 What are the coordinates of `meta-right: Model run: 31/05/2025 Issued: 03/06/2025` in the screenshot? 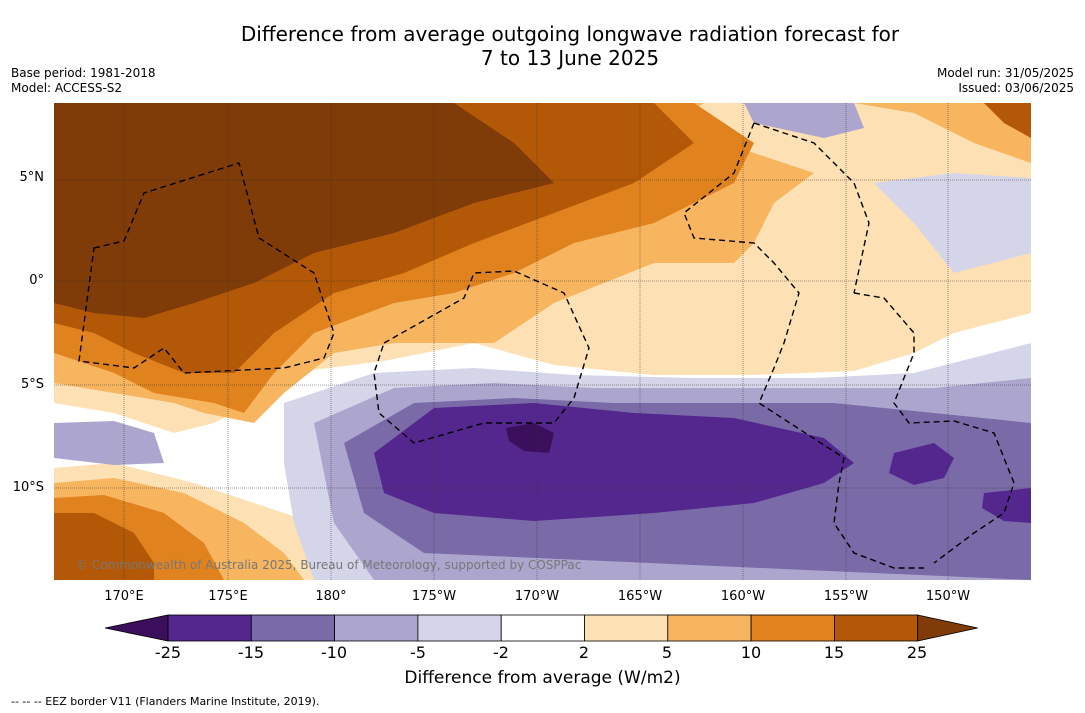 It's located at (1005, 81).